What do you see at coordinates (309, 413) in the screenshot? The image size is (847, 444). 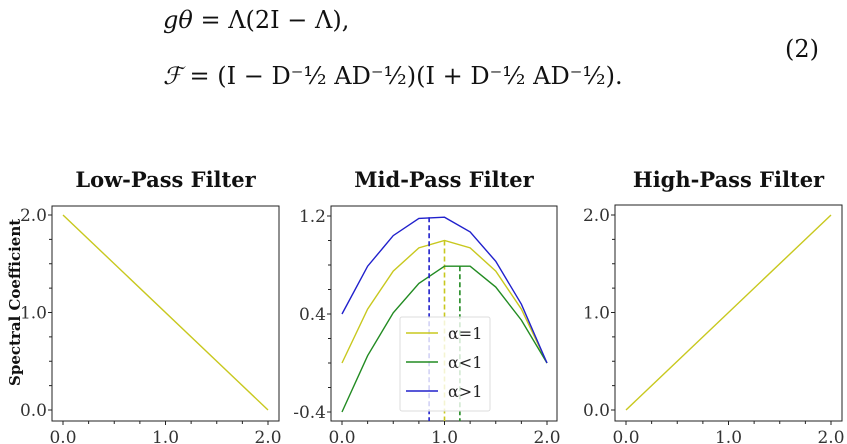 I see `y-tick-label: -0.4` at bounding box center [309, 413].